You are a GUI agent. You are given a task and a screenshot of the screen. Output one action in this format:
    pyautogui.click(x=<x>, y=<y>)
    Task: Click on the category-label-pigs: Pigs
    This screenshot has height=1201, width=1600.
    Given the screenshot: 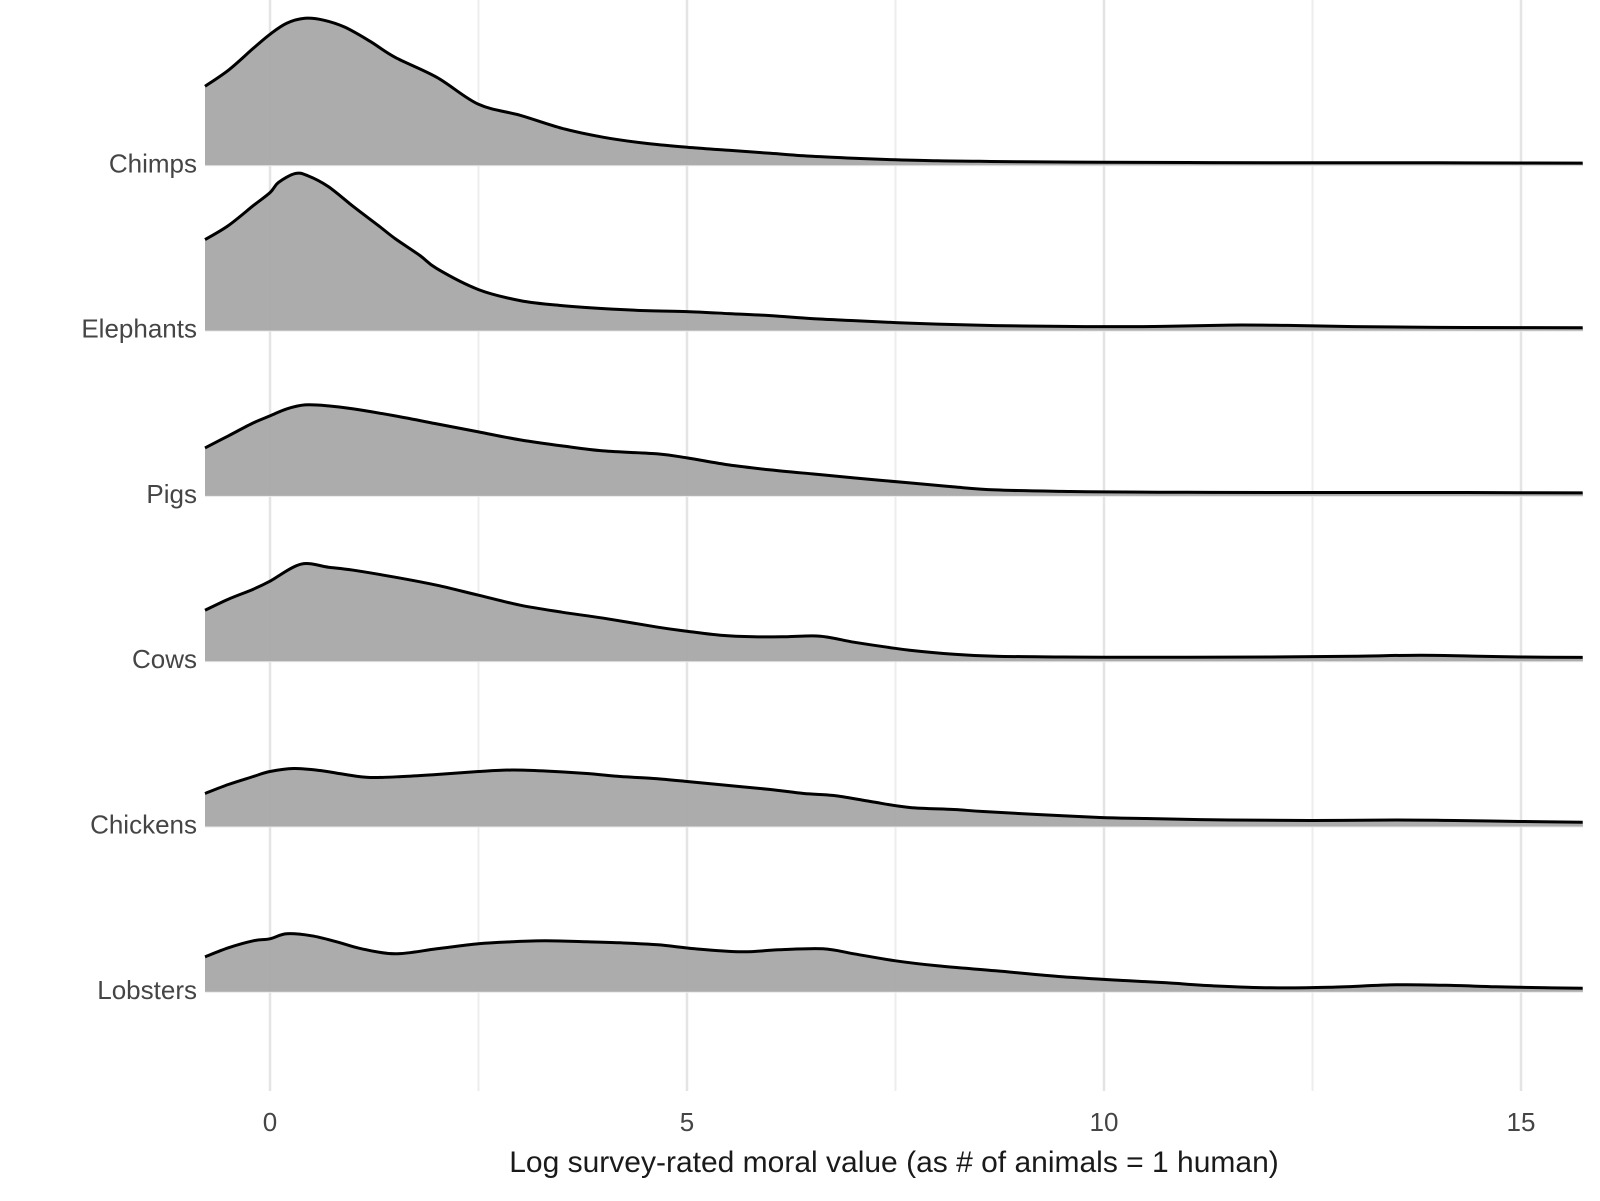 What is the action you would take?
    pyautogui.click(x=171, y=494)
    